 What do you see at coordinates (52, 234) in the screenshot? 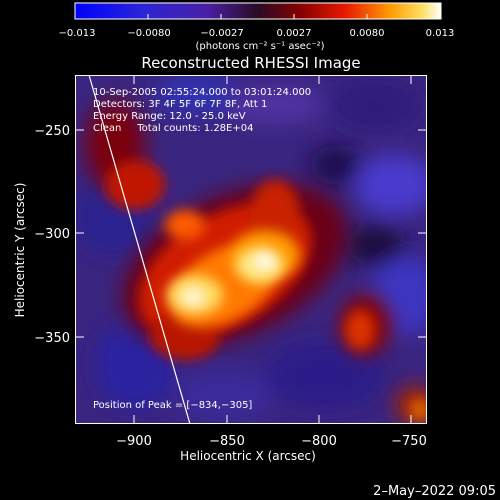
I see `y-tick-label: −300` at bounding box center [52, 234].